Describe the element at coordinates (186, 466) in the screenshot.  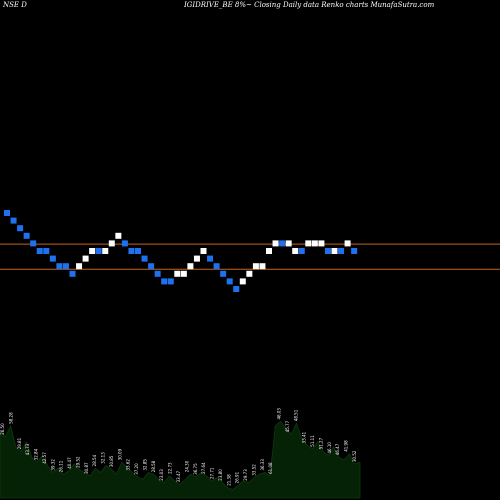
I see `volume-label: 24.30` at that location.